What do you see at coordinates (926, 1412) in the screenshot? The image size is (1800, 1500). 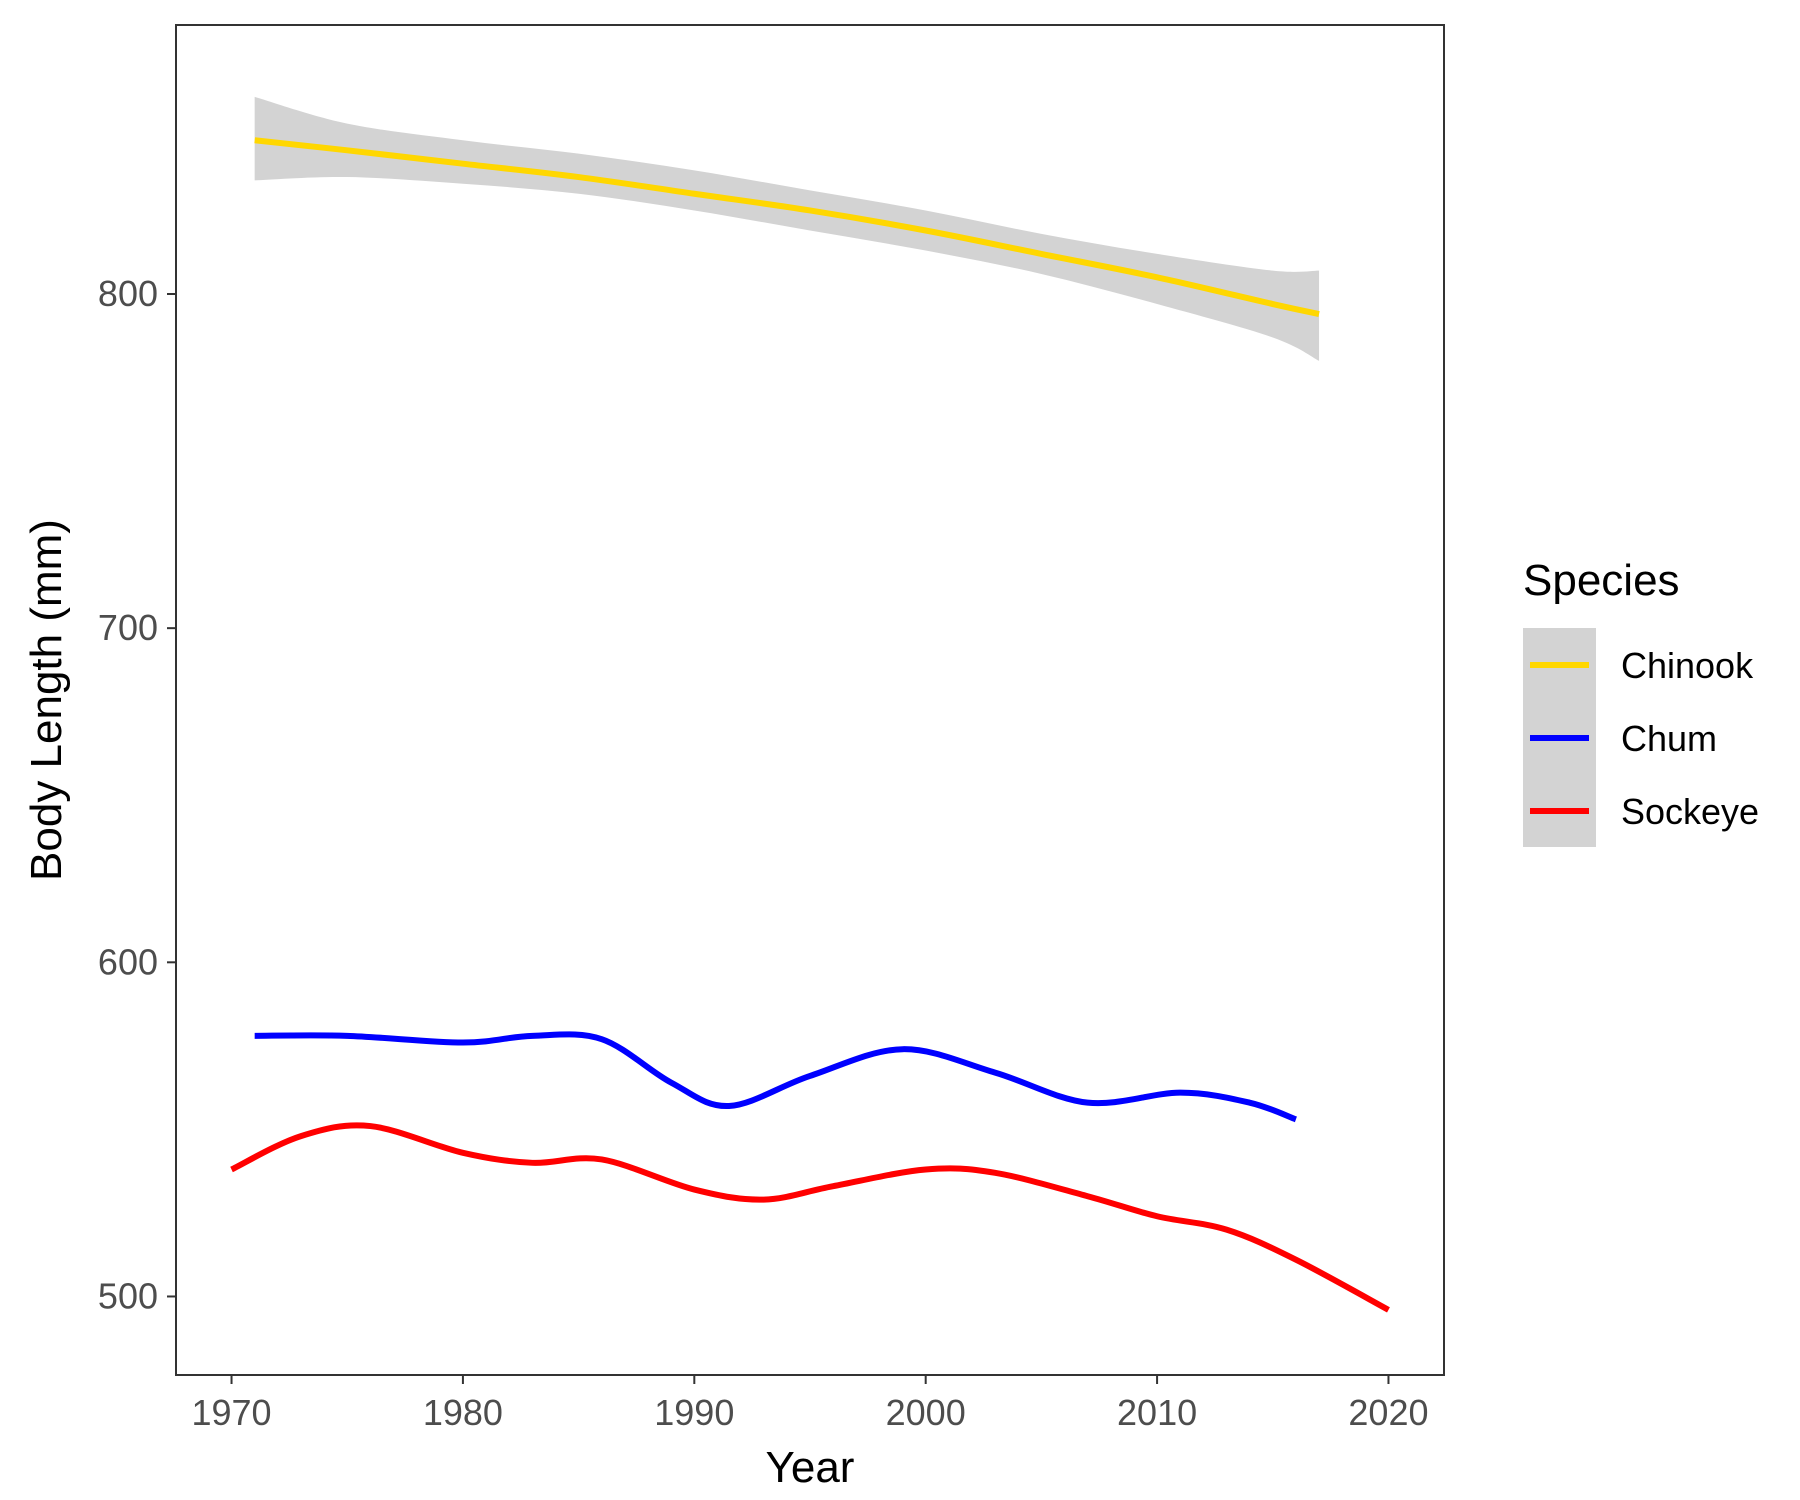 I see `x-tick-label: 2000` at bounding box center [926, 1412].